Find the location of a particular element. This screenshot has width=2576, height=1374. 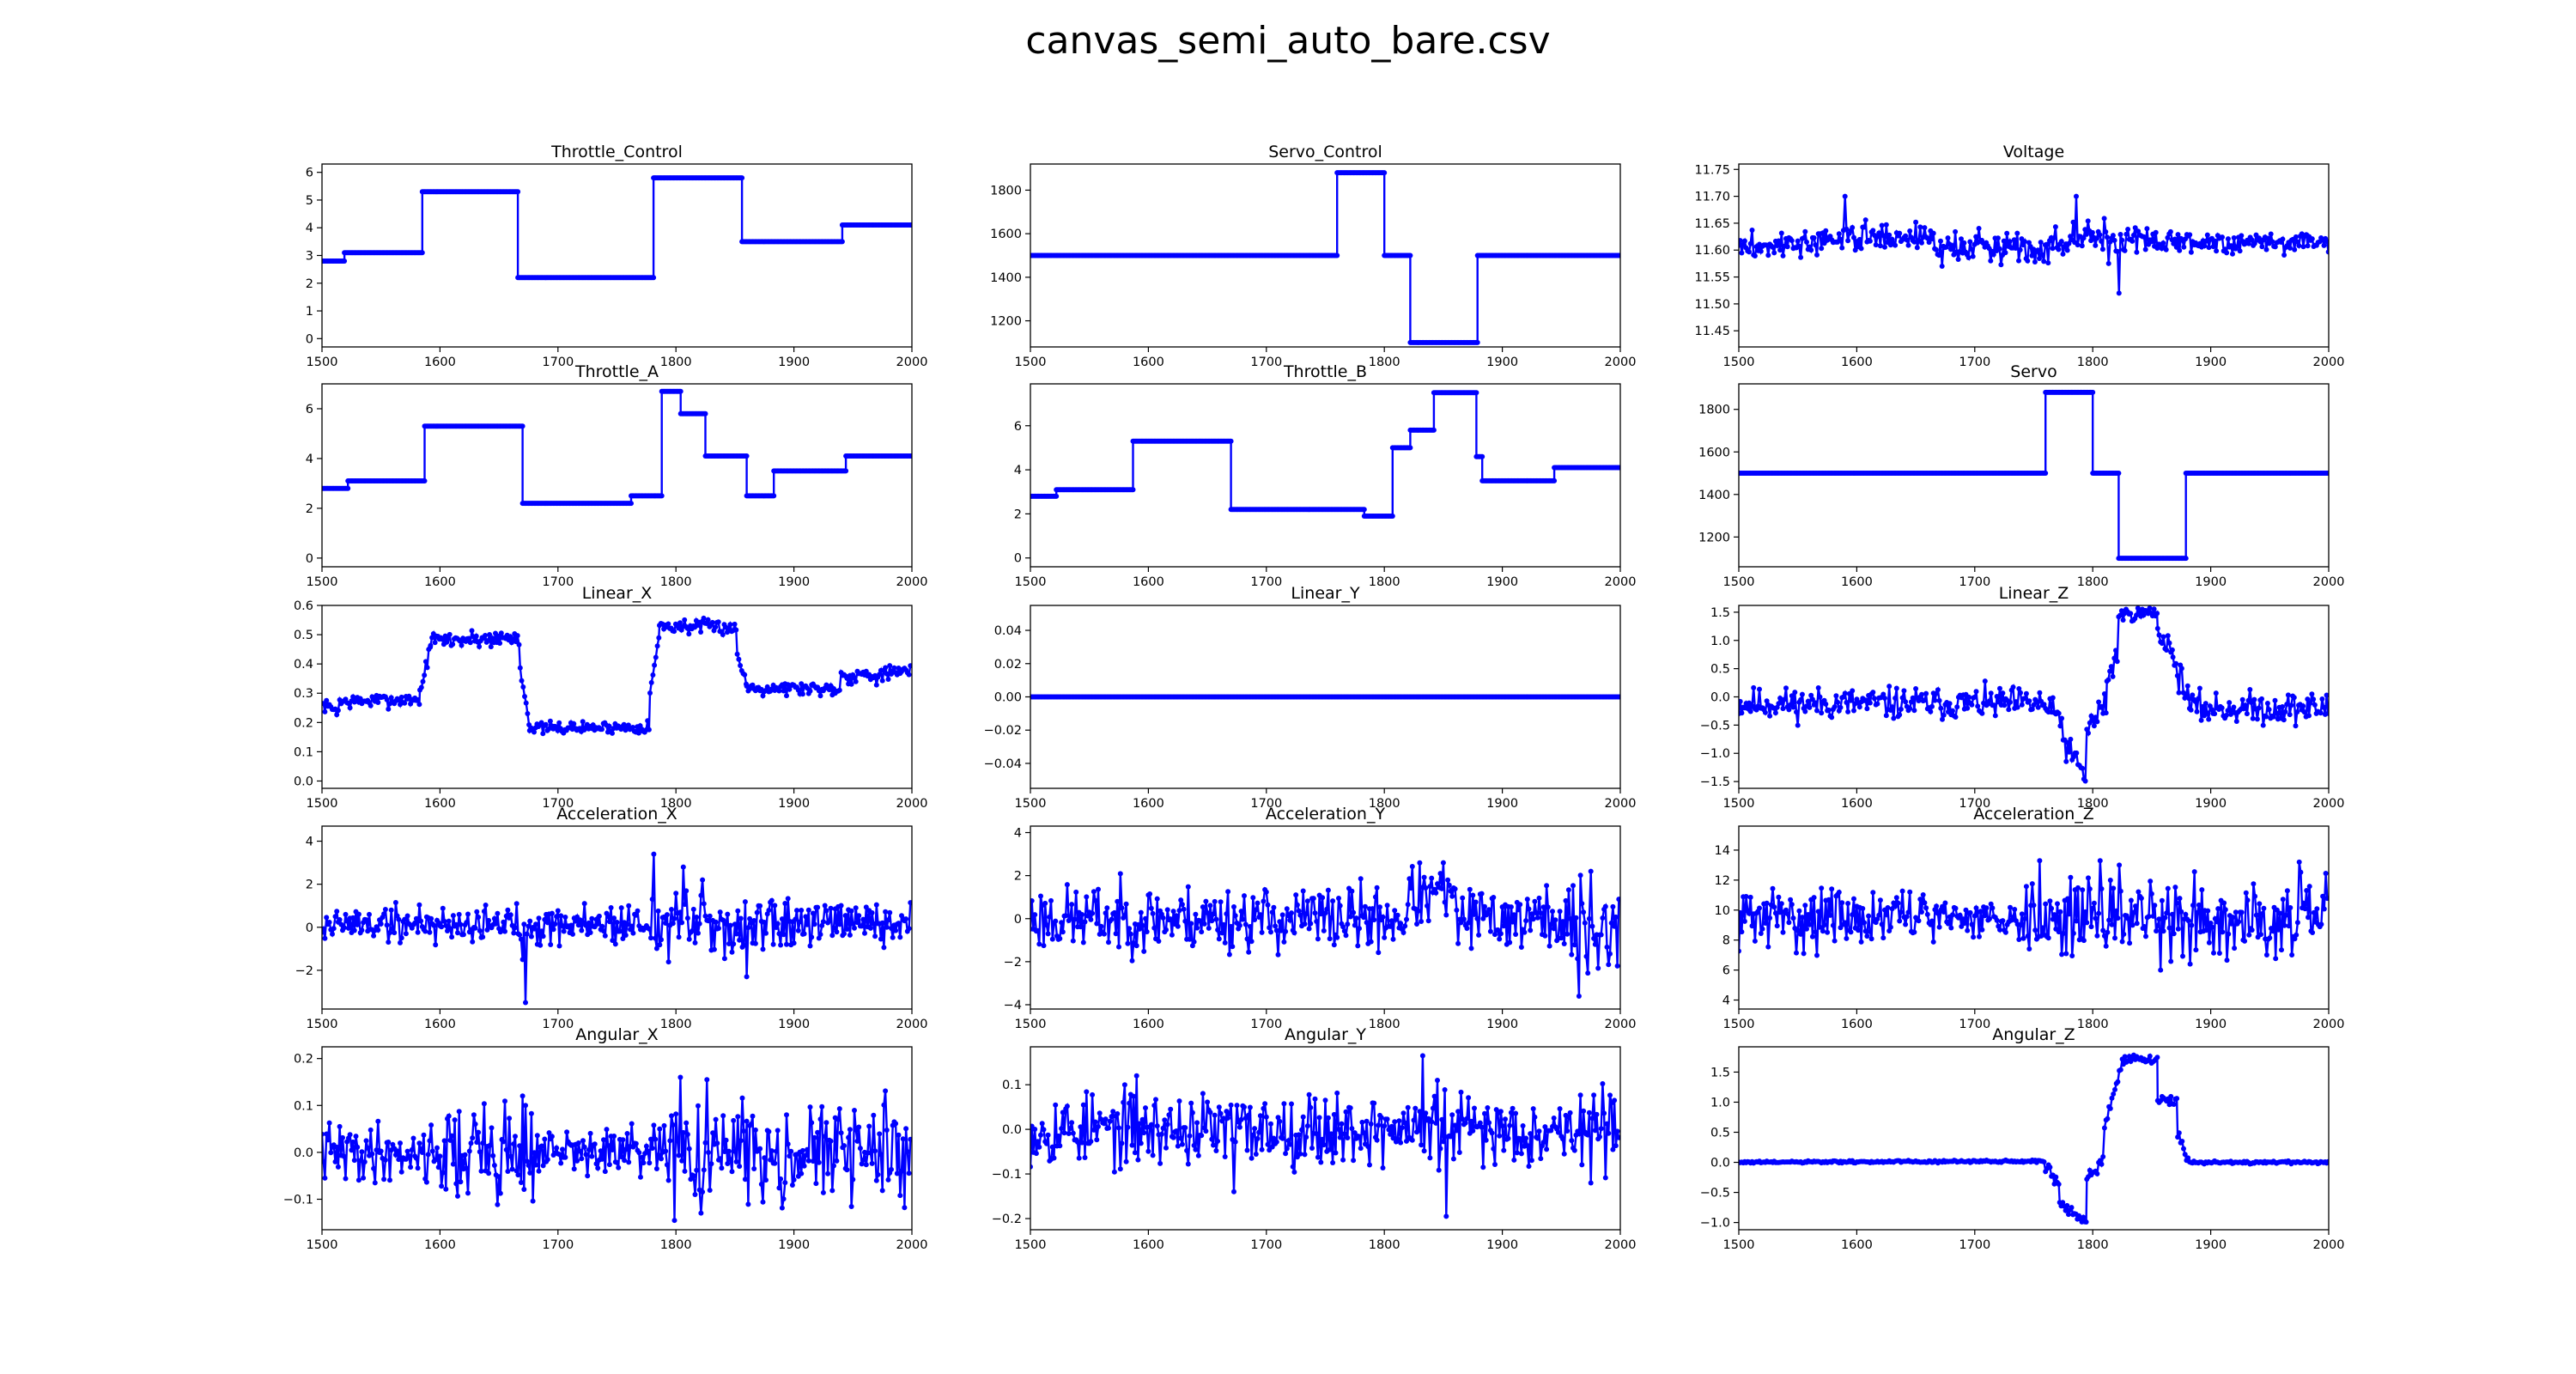

subplot-title: Acceleration_Y is located at coordinates (1326, 814).